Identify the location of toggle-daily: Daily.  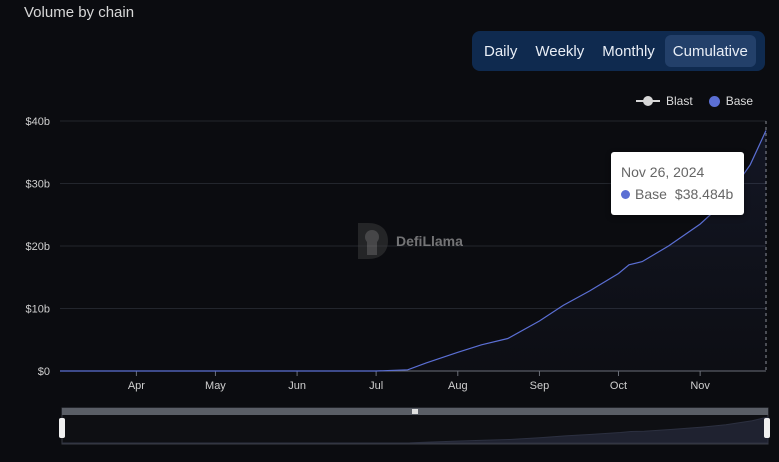
(501, 51).